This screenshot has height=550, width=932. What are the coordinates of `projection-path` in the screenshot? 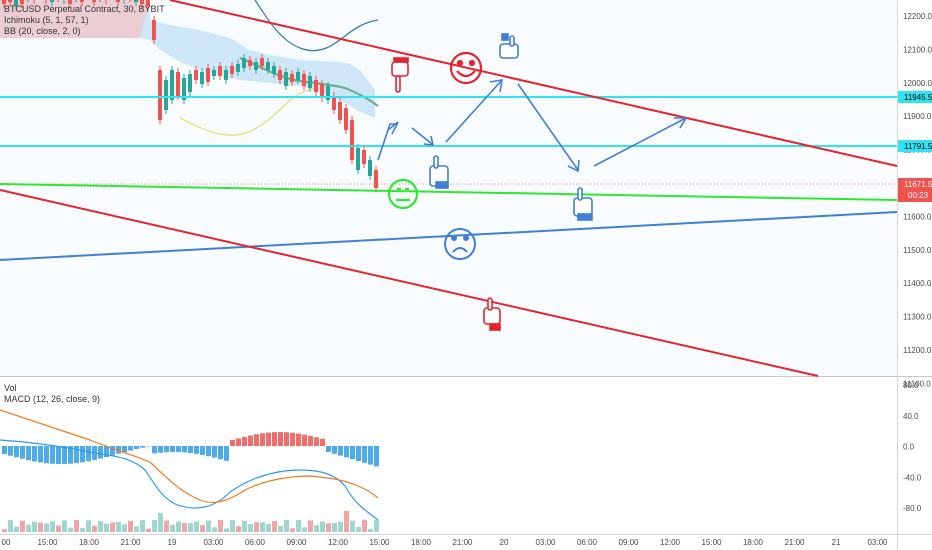 It's located at (532, 126).